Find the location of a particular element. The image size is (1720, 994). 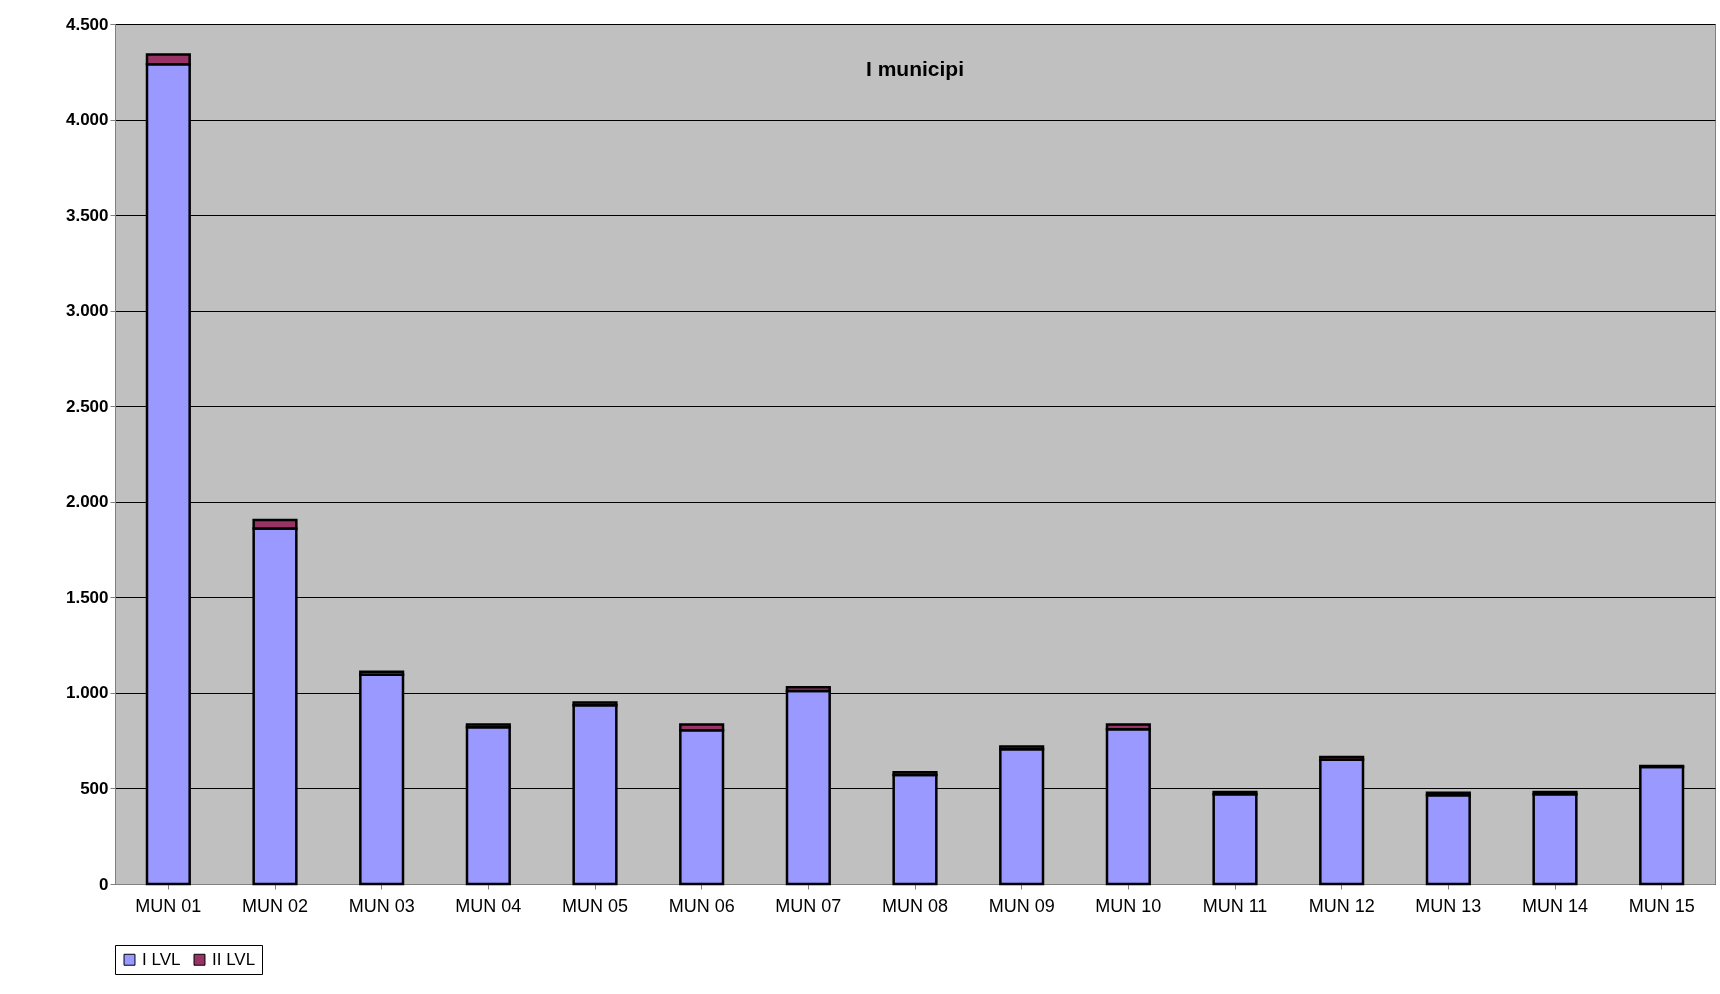

y-tick-label: 1.000 is located at coordinates (87, 693).